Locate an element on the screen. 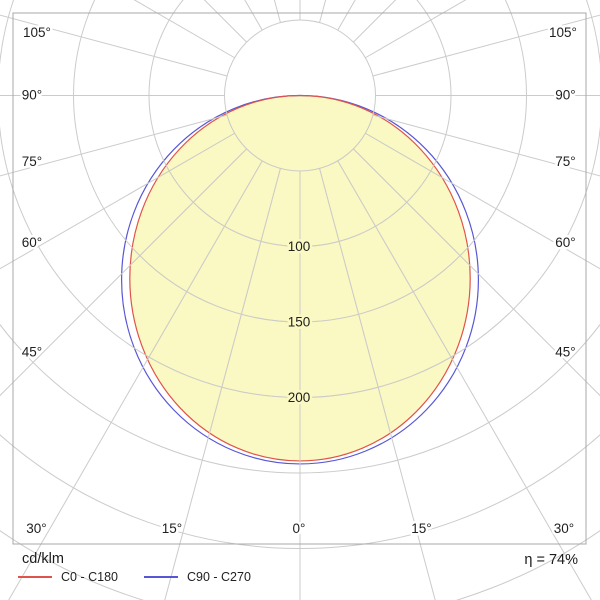  unit-label: cd/klm is located at coordinates (43, 559).